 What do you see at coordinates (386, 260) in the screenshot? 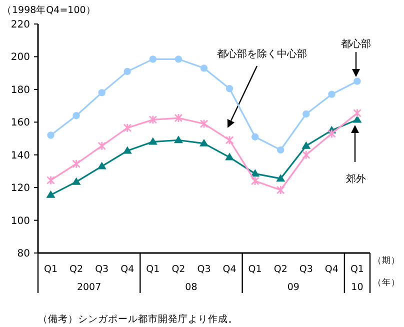
I see `text: （期）` at bounding box center [386, 260].